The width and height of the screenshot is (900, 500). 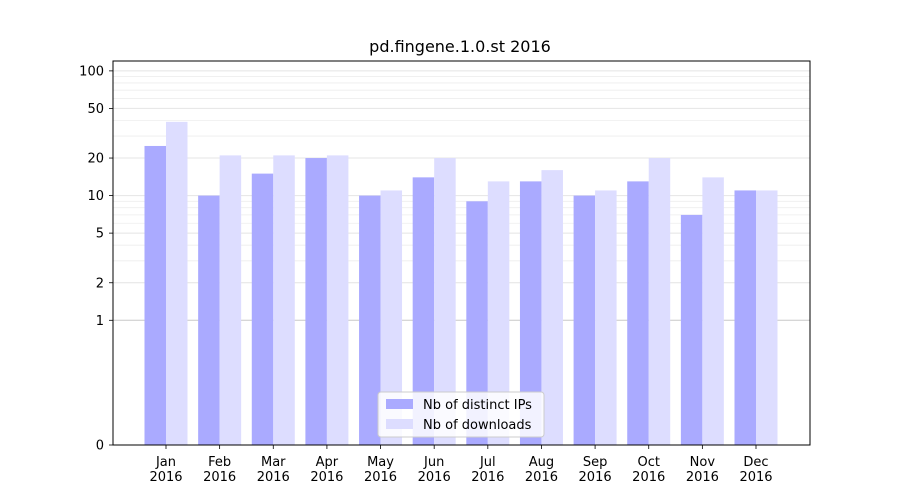 I want to click on x-tick-label: Feb, so click(x=219, y=462).